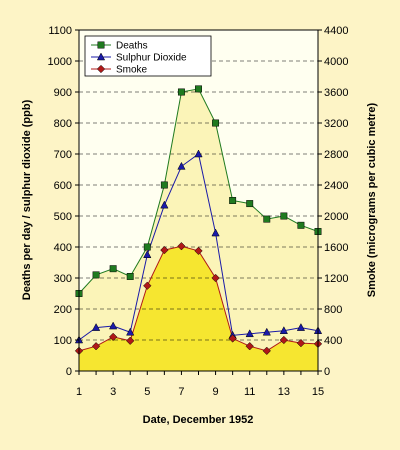 This screenshot has height=450, width=400. I want to click on y-tick-label: 800, so click(63, 124).